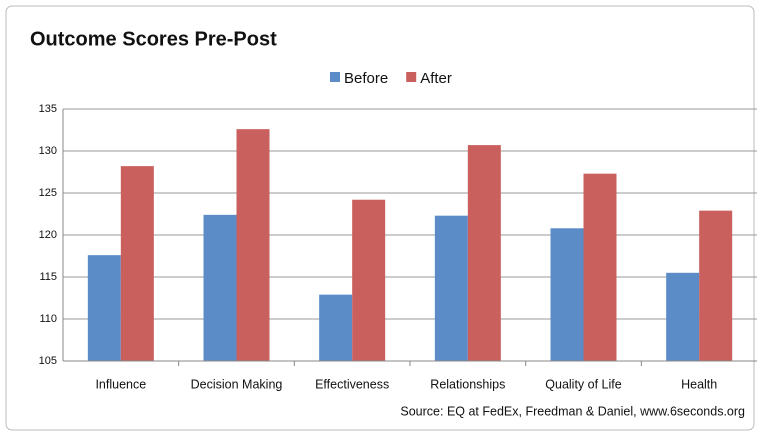 The image size is (760, 434). What do you see at coordinates (120, 384) in the screenshot?
I see `x-tick-label: Influence` at bounding box center [120, 384].